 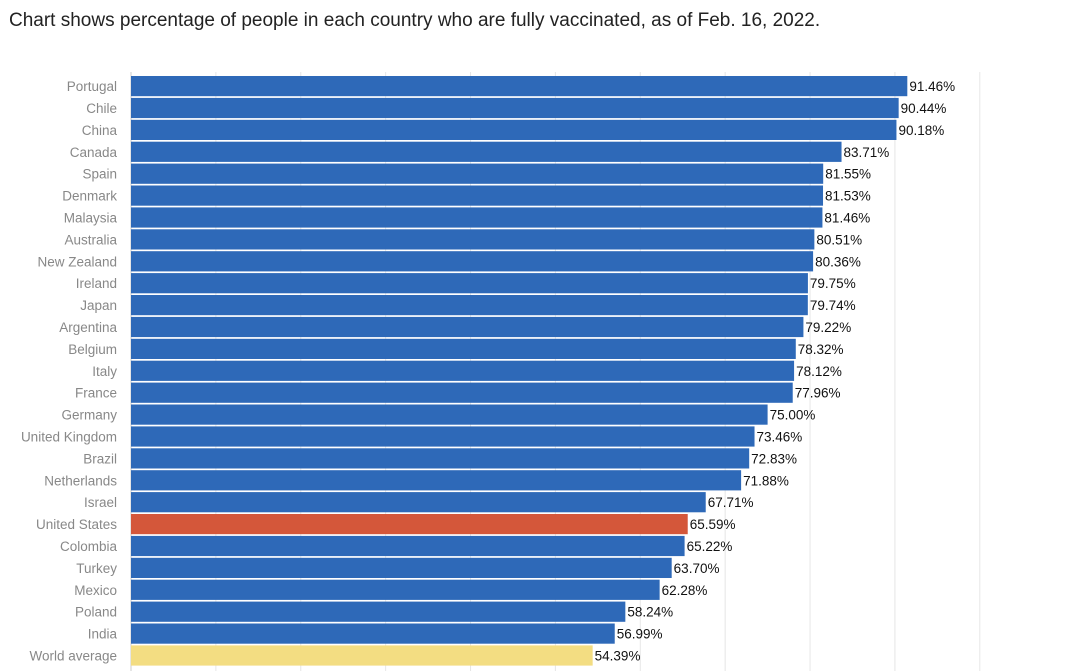 I want to click on category-label: Denmark, so click(x=89, y=196).